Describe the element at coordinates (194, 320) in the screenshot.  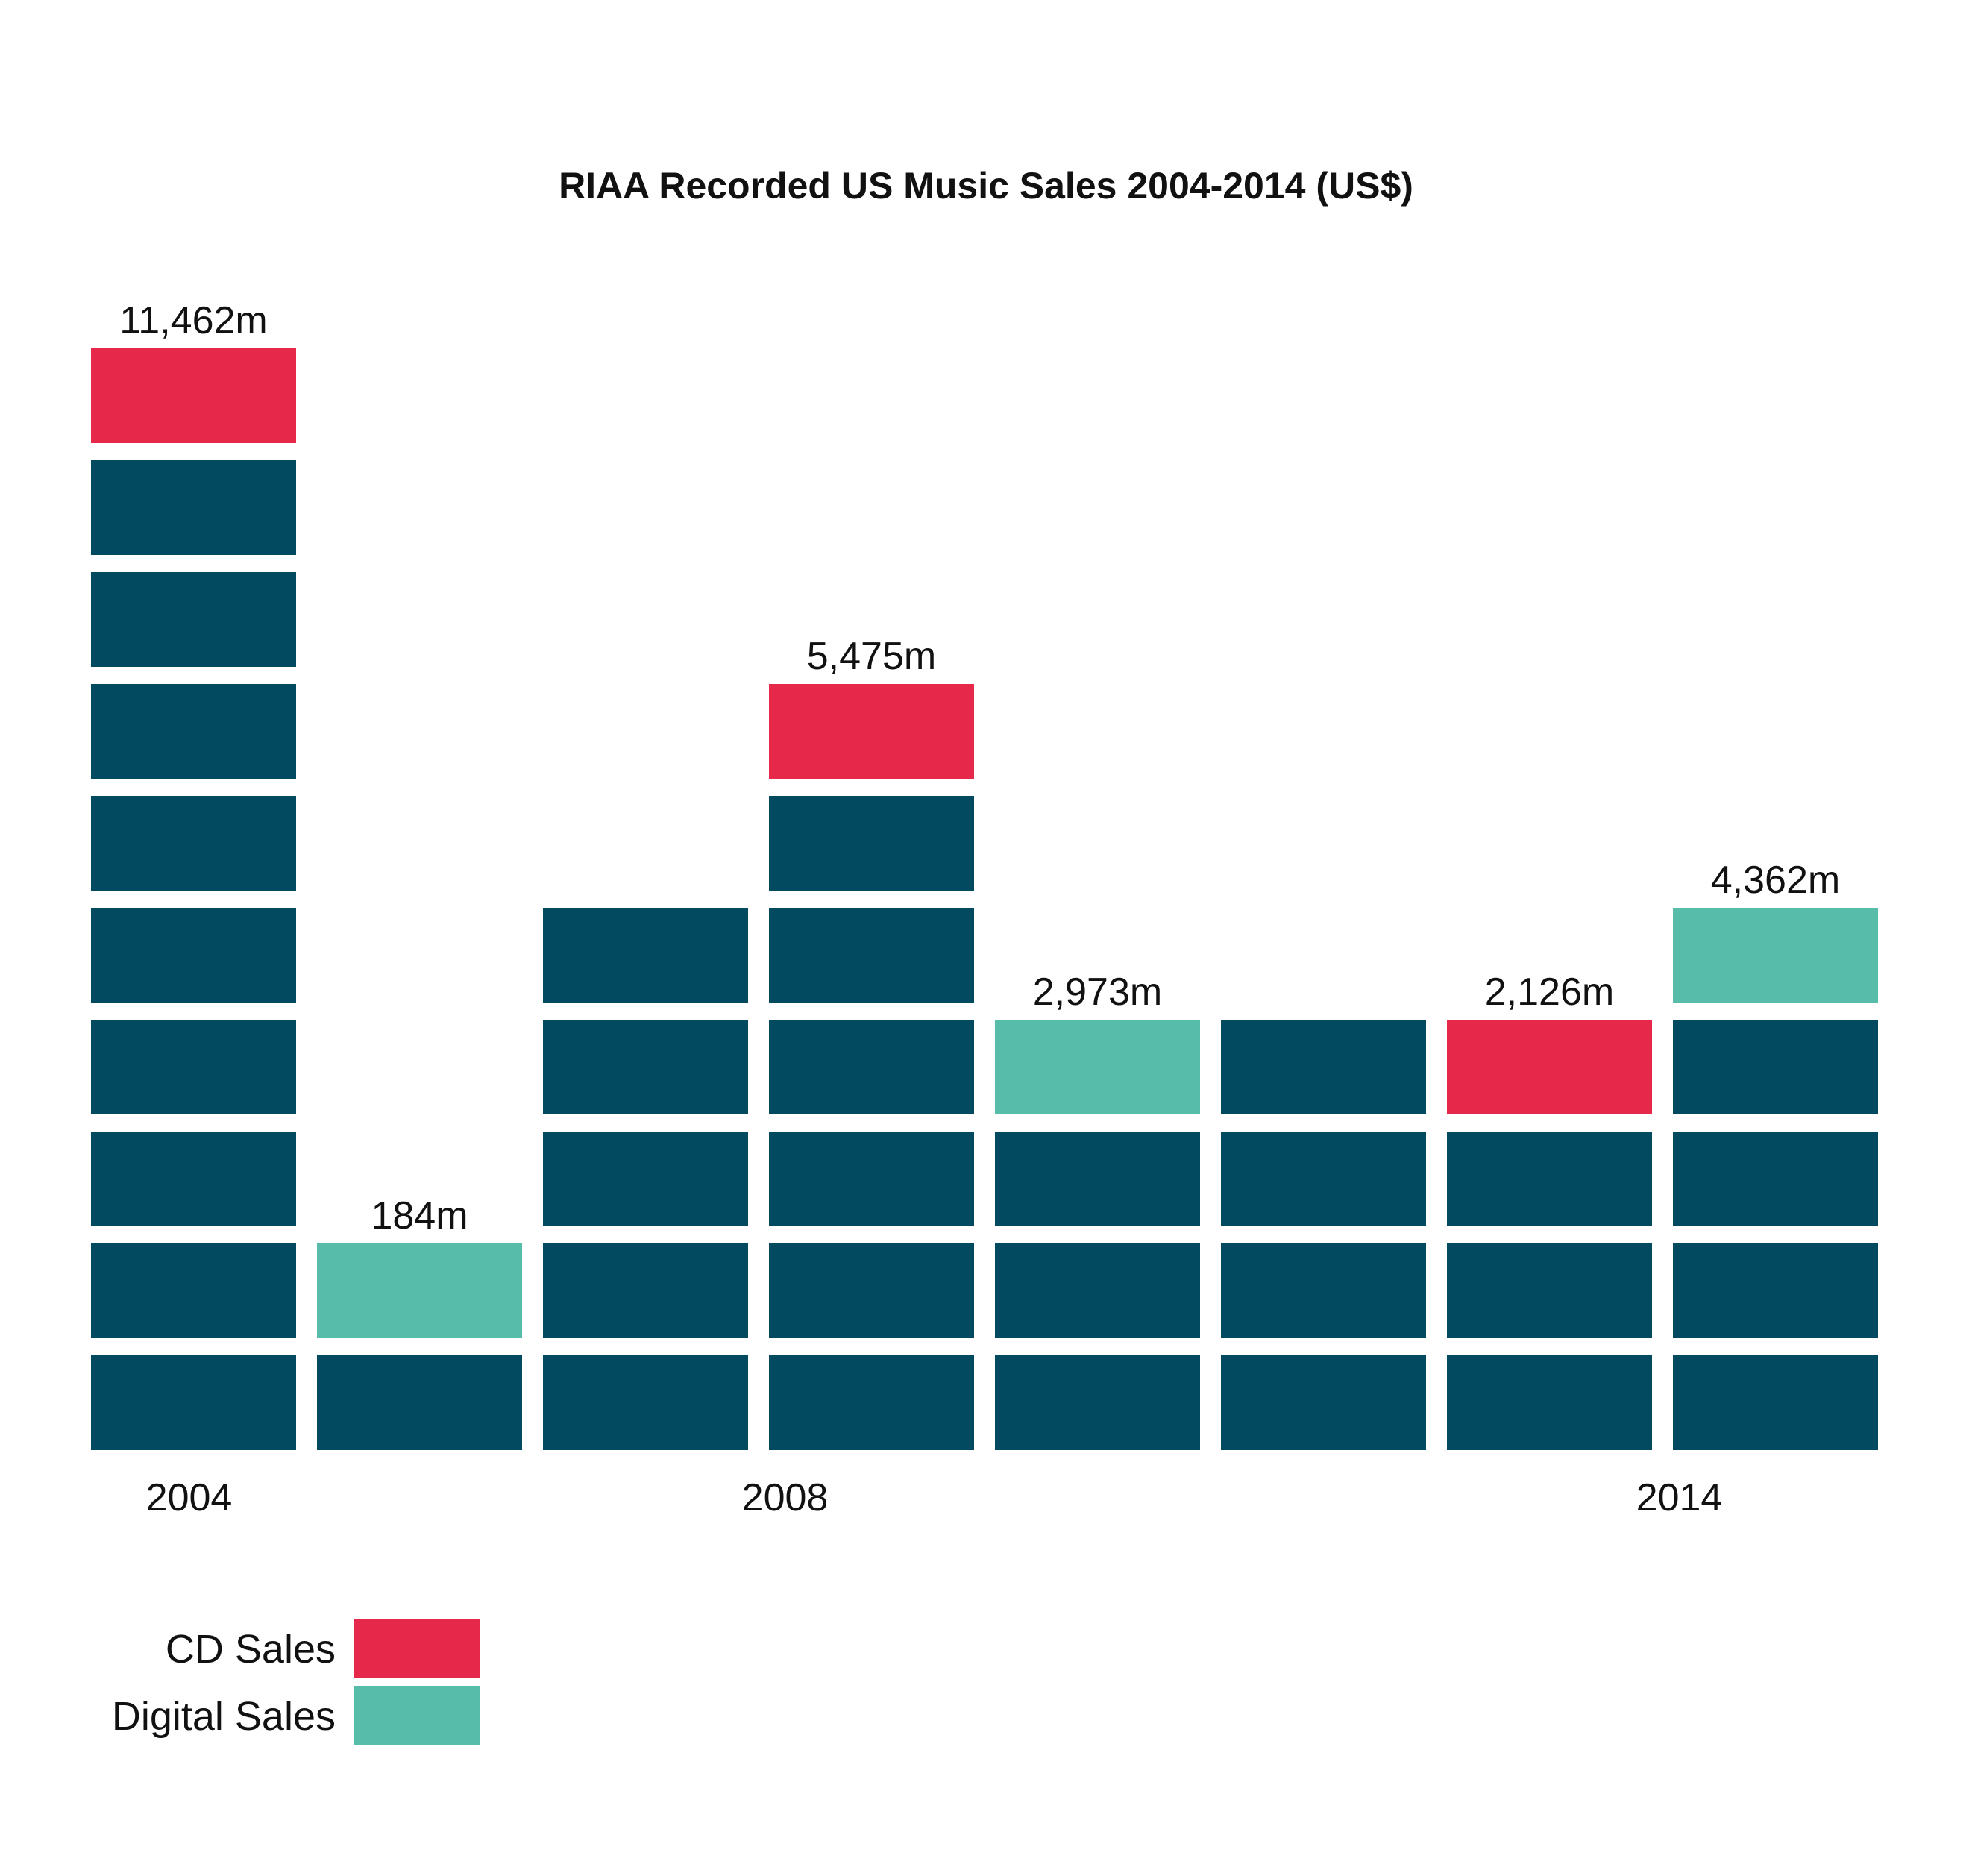
I see `data-label-0: 11,462m` at that location.